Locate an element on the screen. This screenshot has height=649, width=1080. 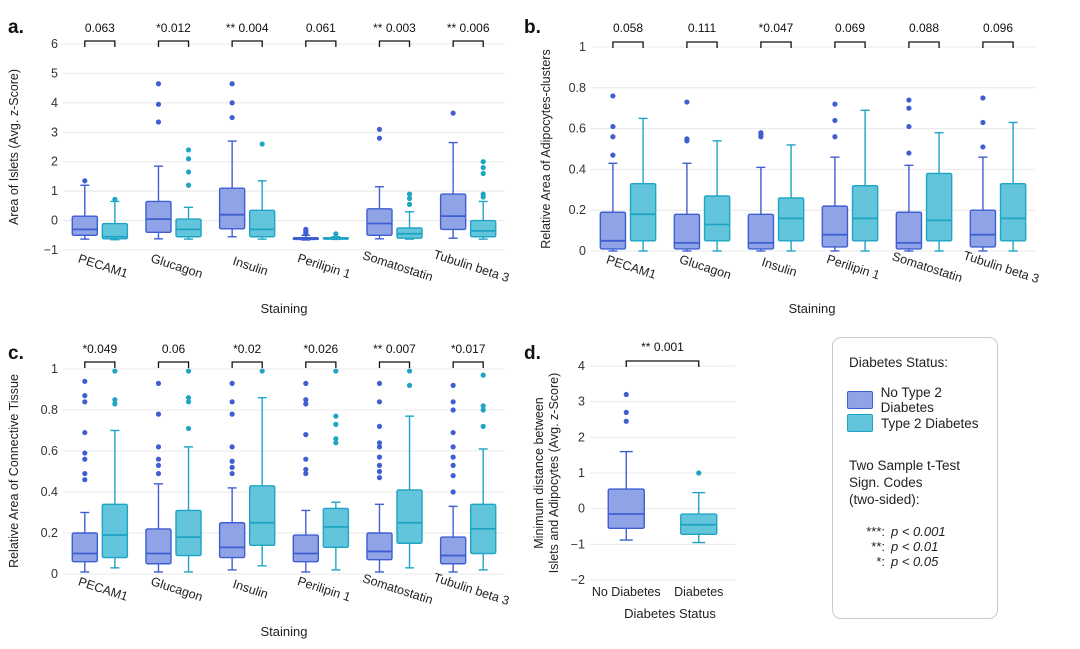
y-tick-label: 3 is located at coordinates (581, 402).